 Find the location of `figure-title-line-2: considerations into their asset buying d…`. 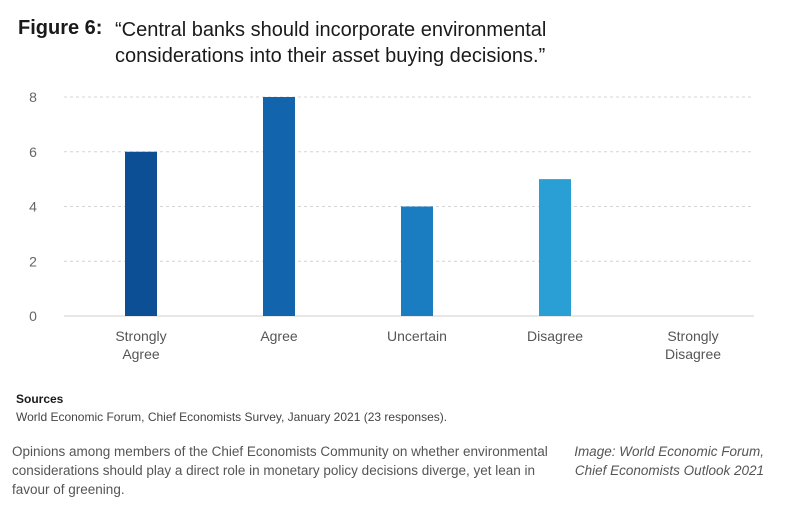

figure-title-line-2: considerations into their asset buying d… is located at coordinates (330, 56).